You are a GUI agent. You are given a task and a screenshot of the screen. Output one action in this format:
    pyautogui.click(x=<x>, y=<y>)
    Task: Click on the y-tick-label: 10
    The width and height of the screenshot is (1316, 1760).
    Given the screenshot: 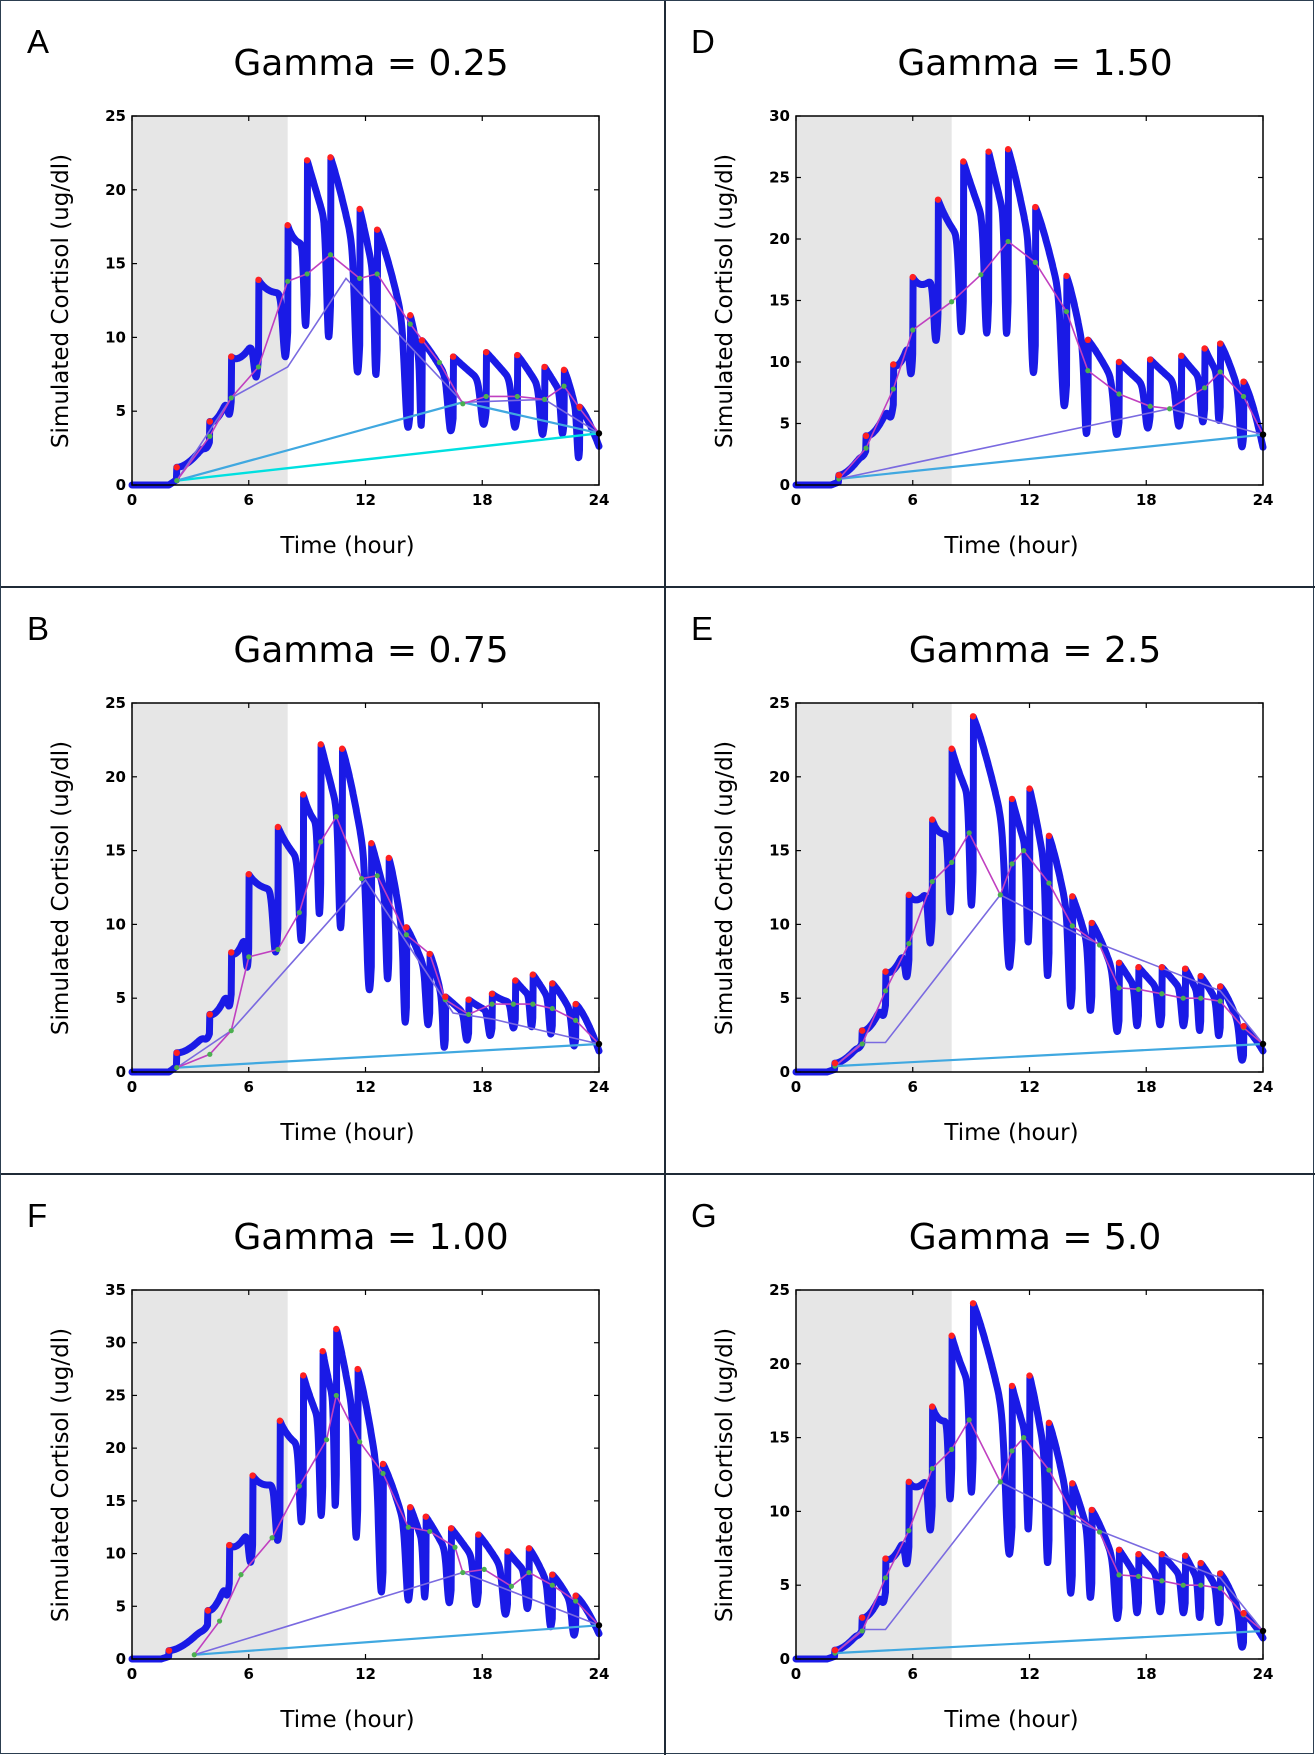 What is the action you would take?
    pyautogui.click(x=115, y=924)
    